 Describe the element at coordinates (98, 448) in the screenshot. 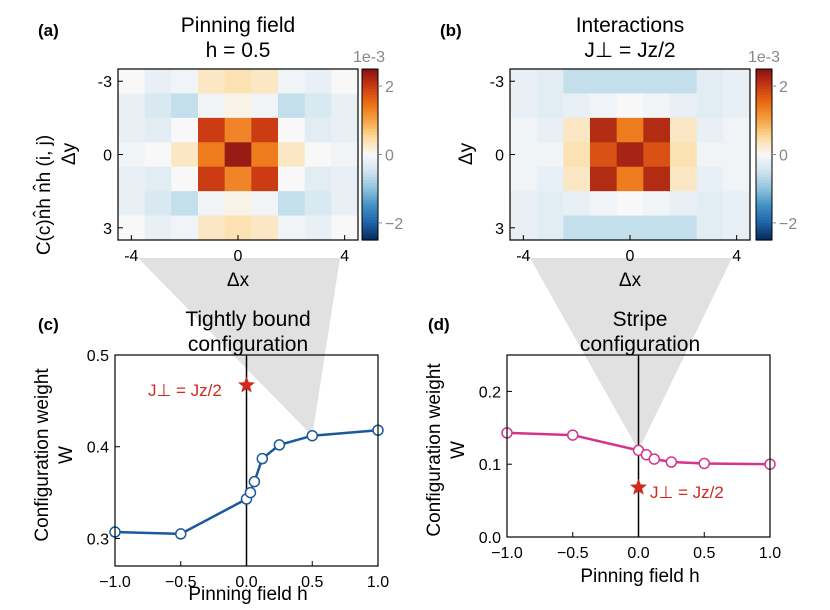

I see `y-tick-label: 0.4` at that location.